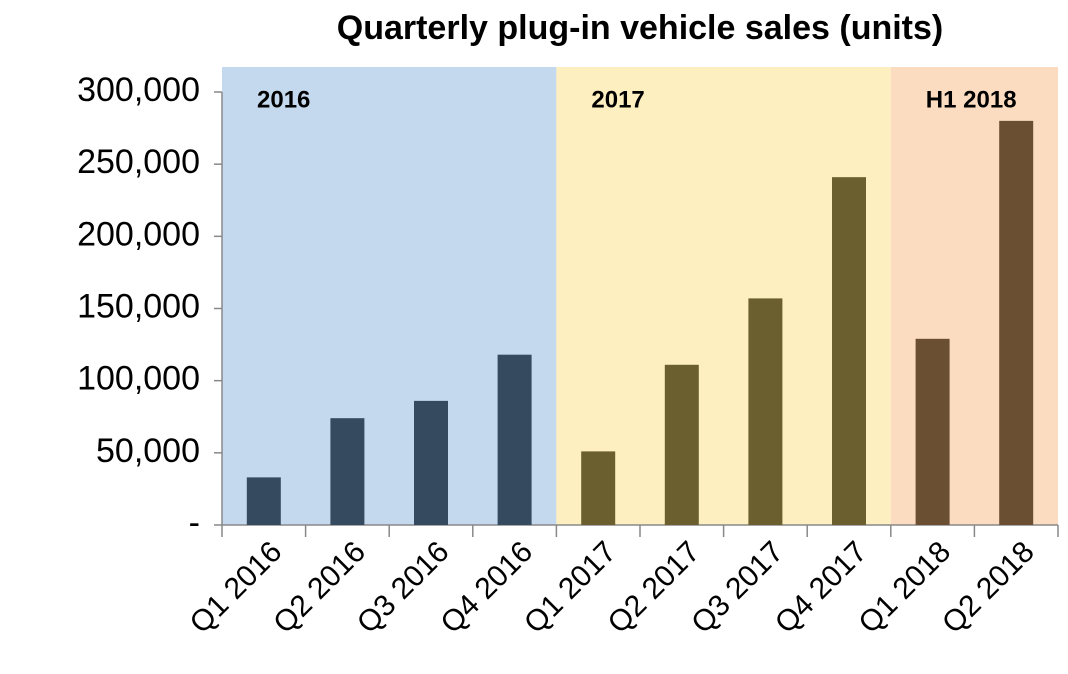  Describe the element at coordinates (148, 451) in the screenshot. I see `y-tick-label: 50,000` at that location.